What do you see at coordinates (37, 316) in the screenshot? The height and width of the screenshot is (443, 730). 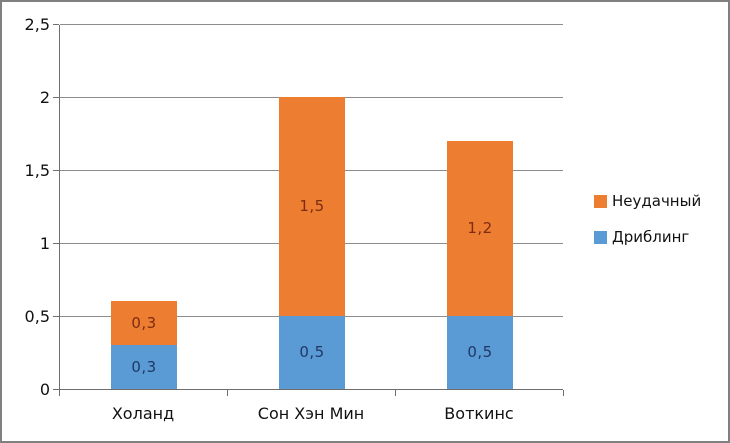 I see `y-axis-tick-label: 0,5` at bounding box center [37, 316].